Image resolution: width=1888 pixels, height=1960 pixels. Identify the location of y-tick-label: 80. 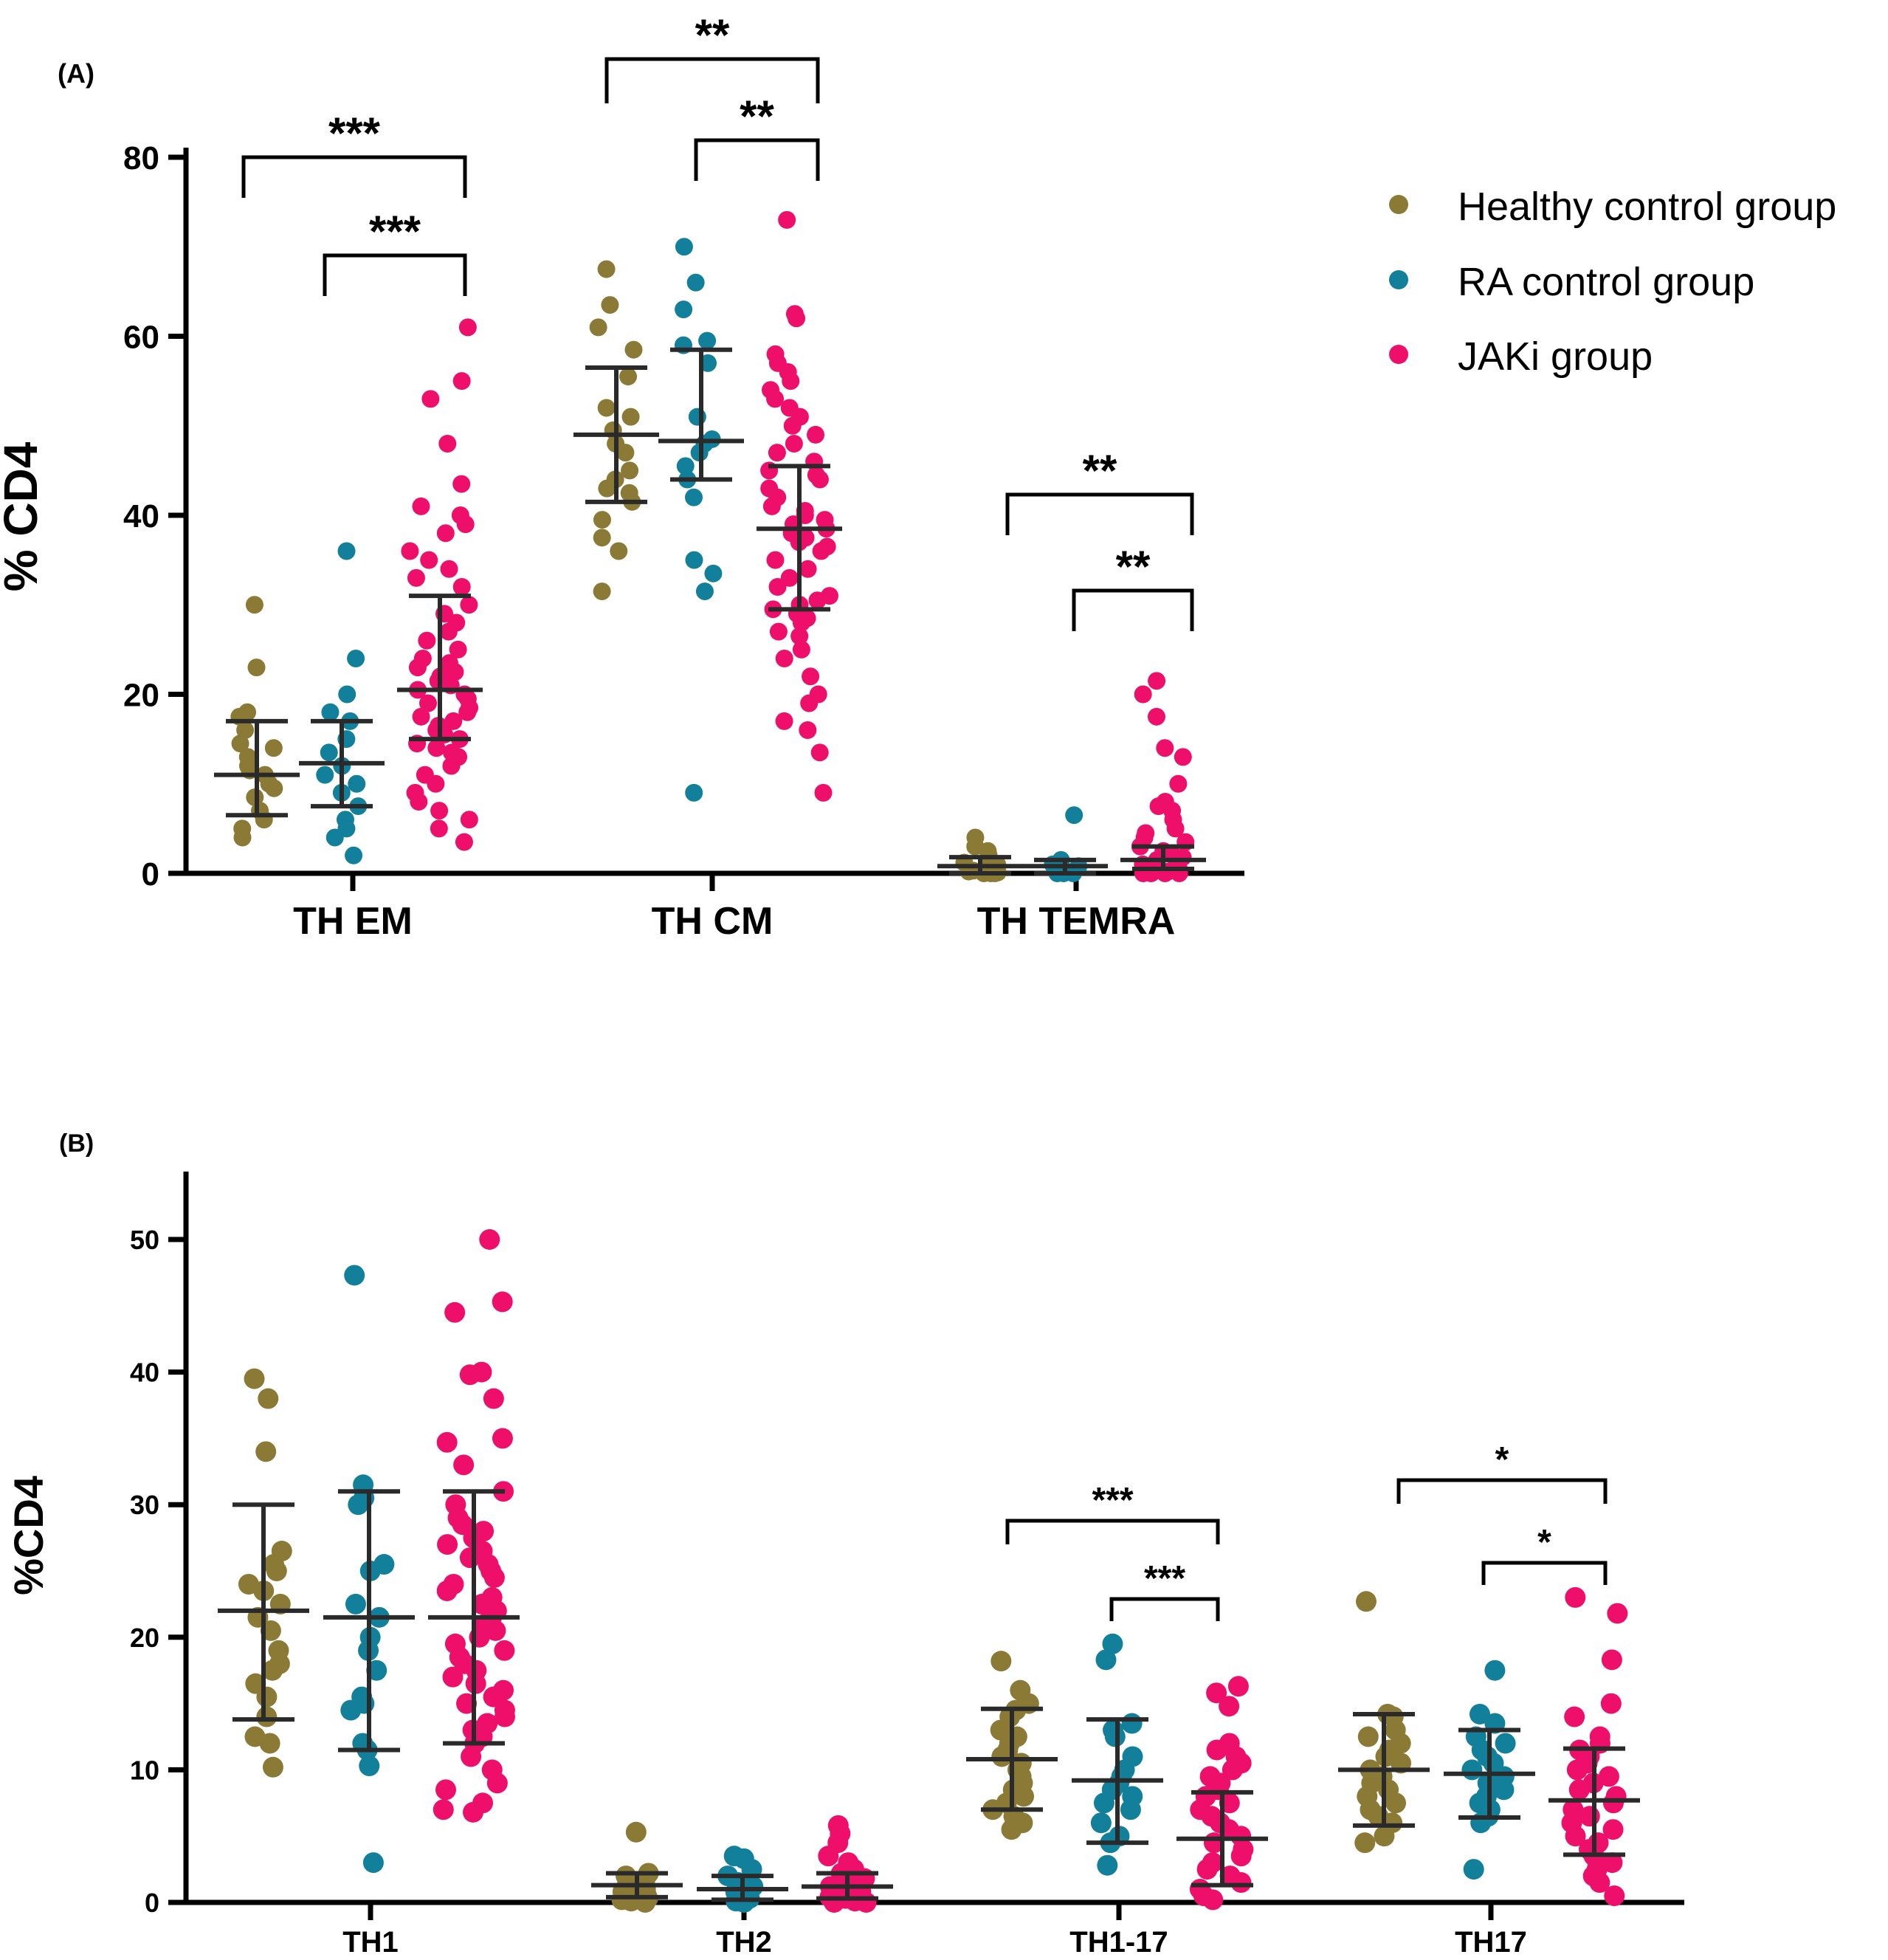
(141, 158).